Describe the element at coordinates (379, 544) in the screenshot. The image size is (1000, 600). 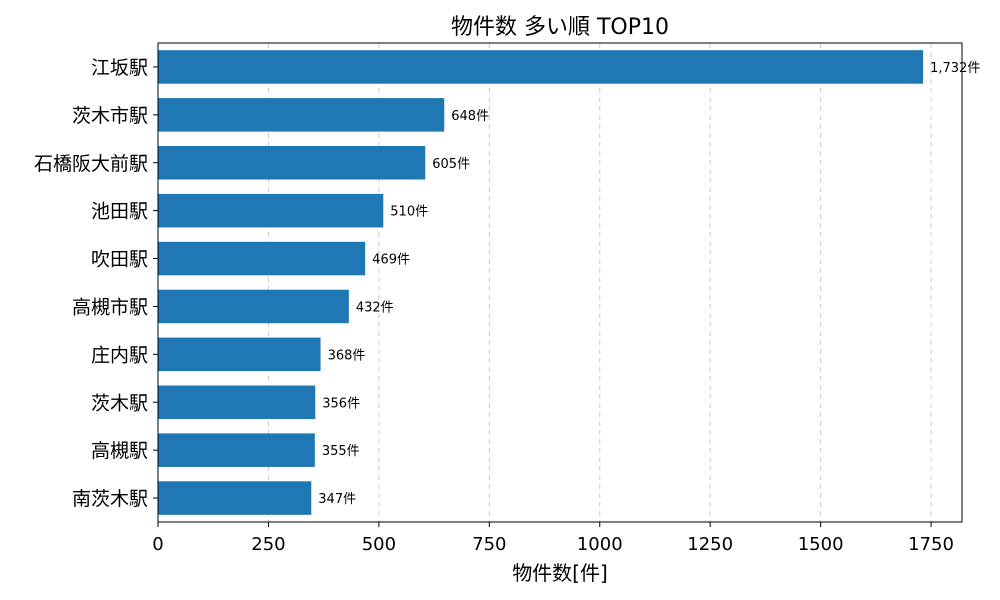
I see `x-tick-label: 500` at that location.